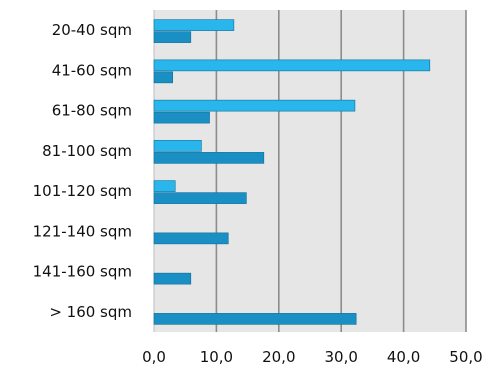 The width and height of the screenshot is (486, 379). I want to click on x-tick-label: 30,0, so click(340, 357).